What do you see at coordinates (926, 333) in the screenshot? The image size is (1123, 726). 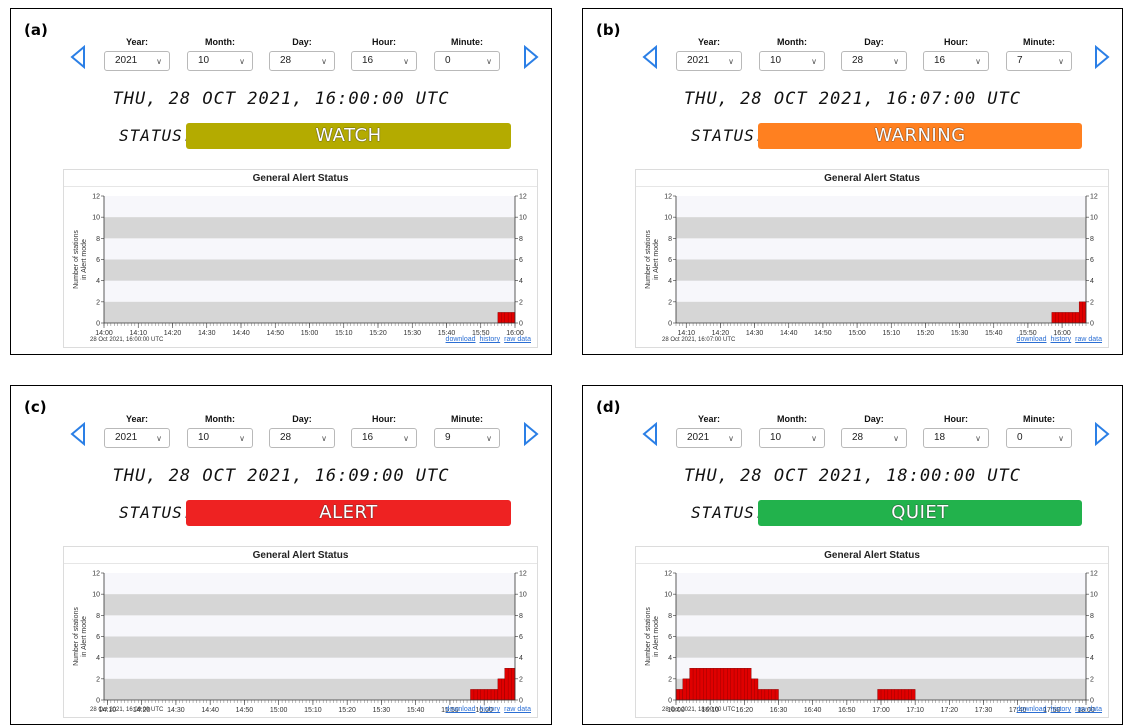 I see `x-tick-label: 15:20` at bounding box center [926, 333].